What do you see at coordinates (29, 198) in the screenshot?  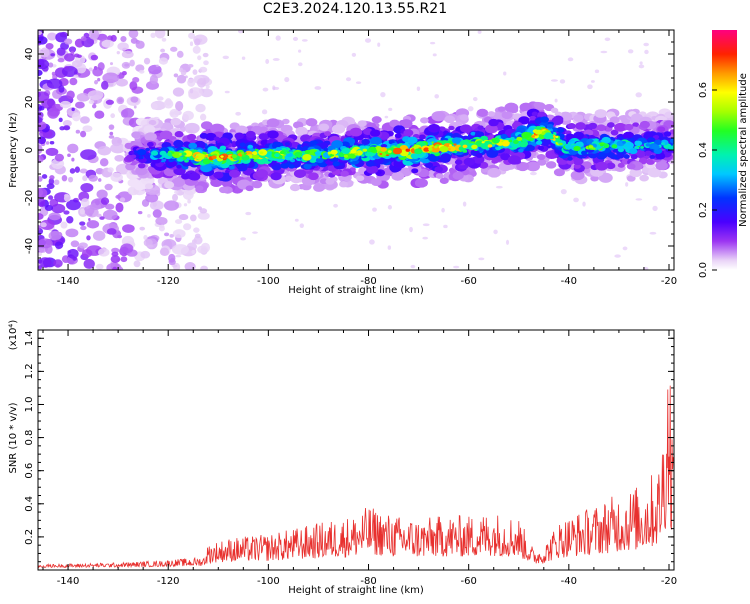 I see `y-tick-label: -20` at bounding box center [29, 198].